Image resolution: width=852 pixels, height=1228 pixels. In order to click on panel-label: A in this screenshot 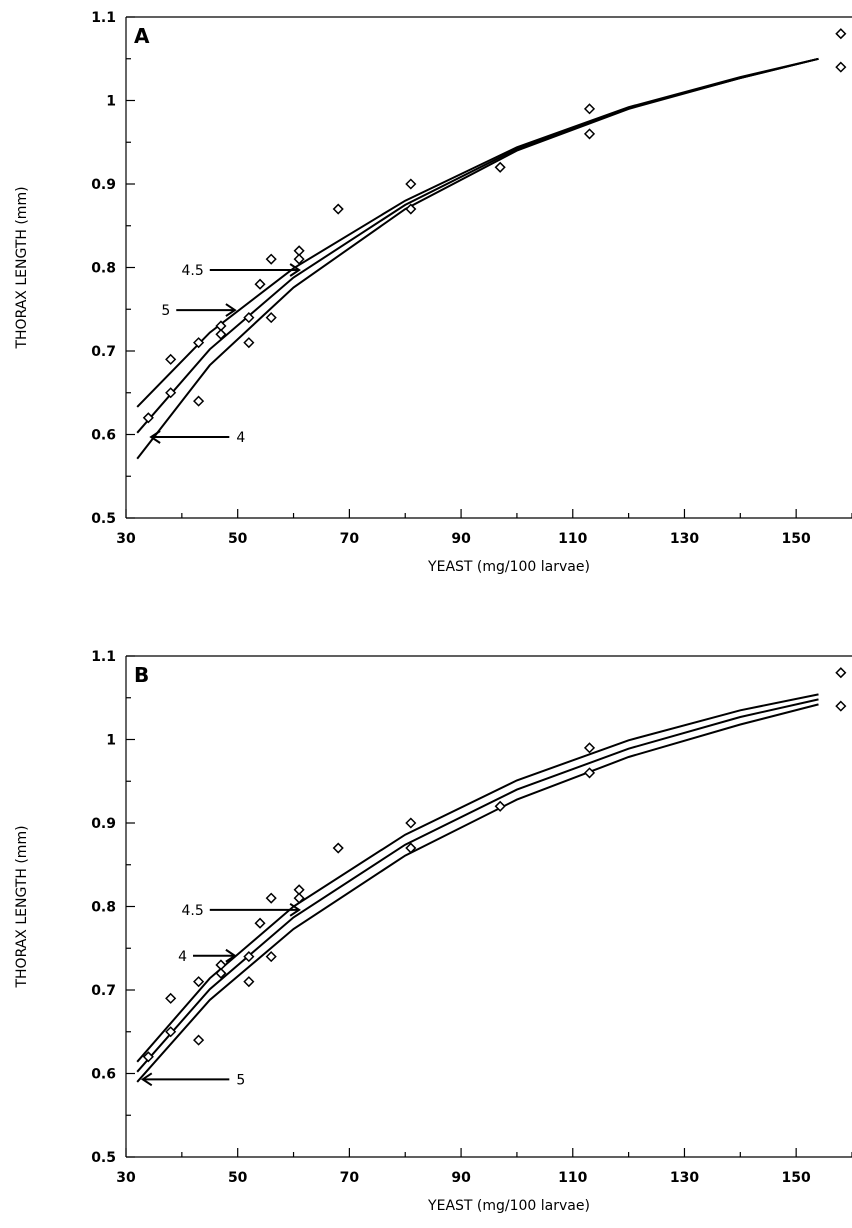, I will do `click(142, 36)`.